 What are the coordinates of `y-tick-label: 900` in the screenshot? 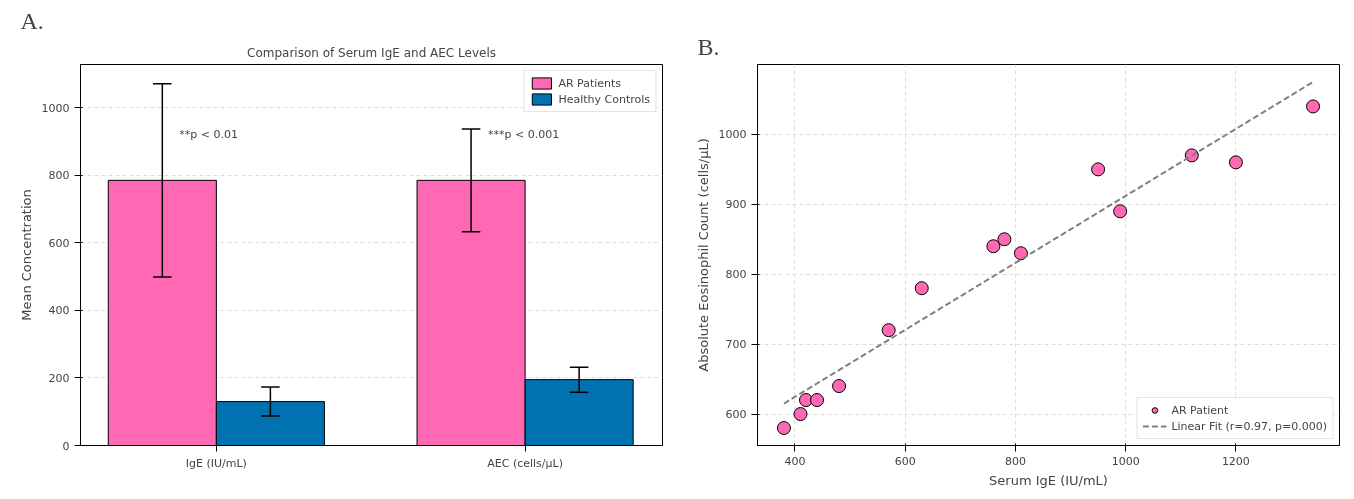 It's located at (736, 205).